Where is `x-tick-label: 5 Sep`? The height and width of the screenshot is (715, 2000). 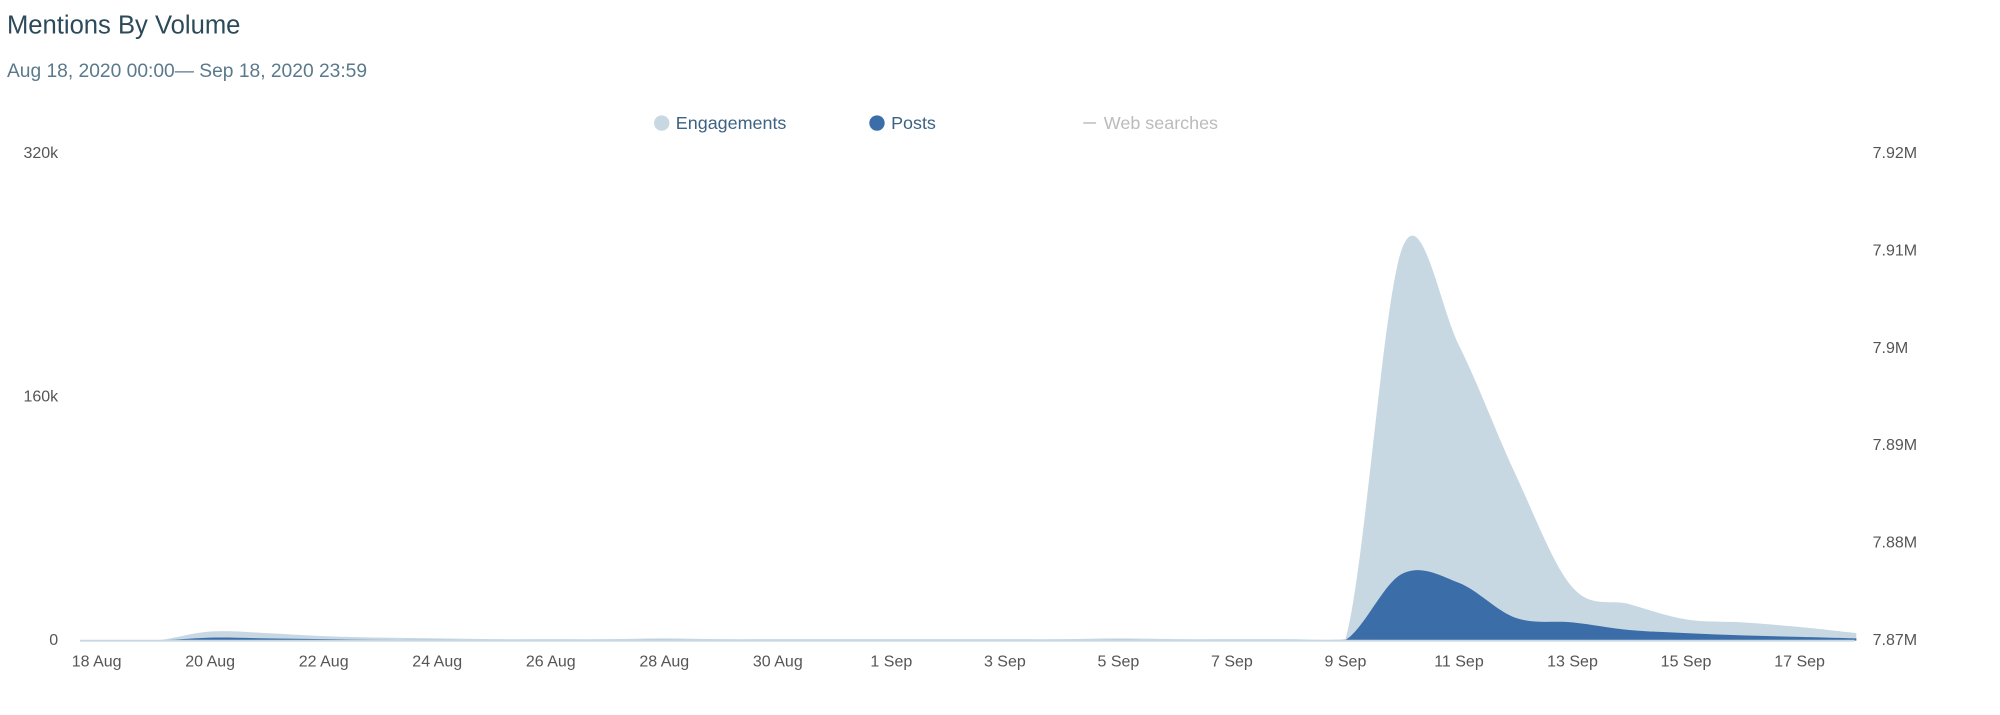
x-tick-label: 5 Sep is located at coordinates (1118, 662).